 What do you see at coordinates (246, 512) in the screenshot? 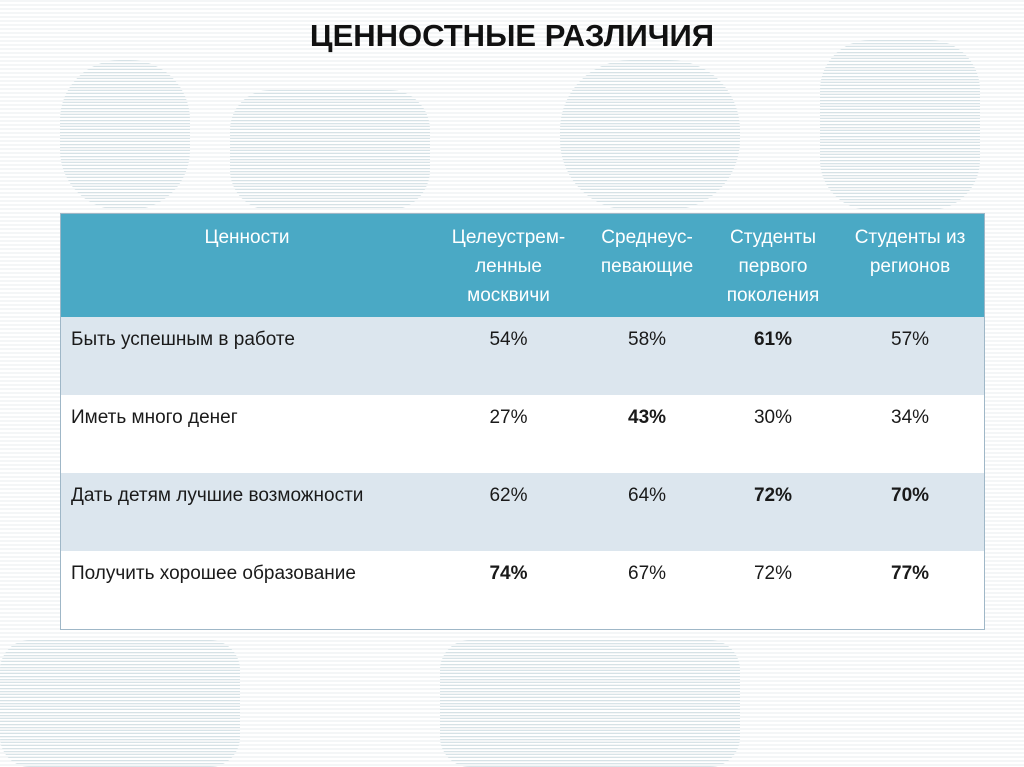
I see `row-label: Дать детям лучшие возможности` at bounding box center [246, 512].